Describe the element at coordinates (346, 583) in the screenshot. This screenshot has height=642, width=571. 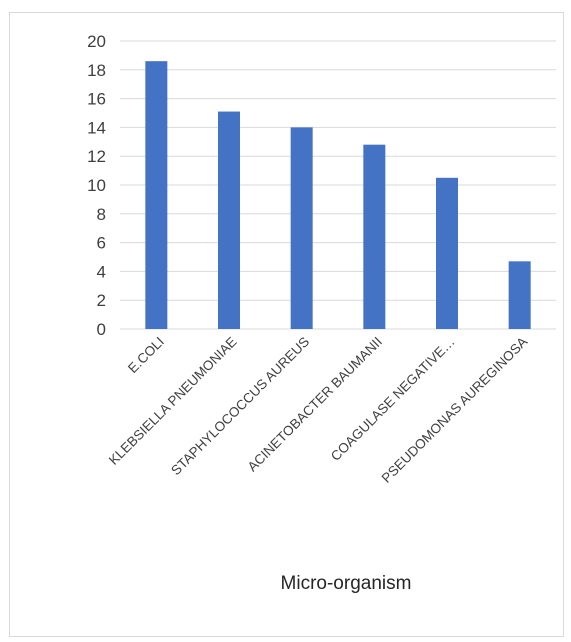
I see `x-axis-title: Micro-organism` at that location.